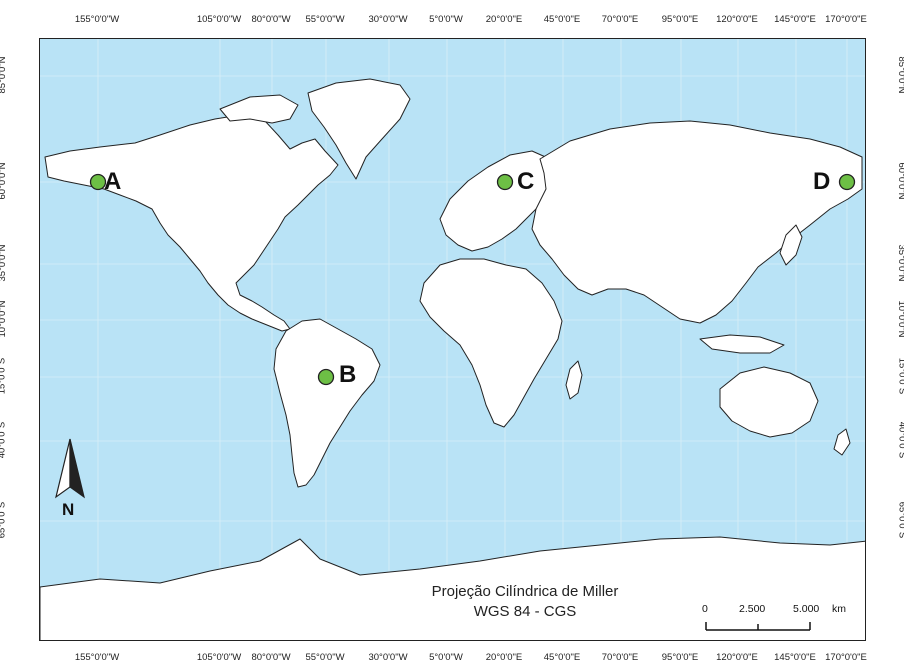 This screenshot has height=671, width=904. Describe the element at coordinates (900, 75) in the screenshot. I see `tick-label-right: 85°0'0"N` at that location.